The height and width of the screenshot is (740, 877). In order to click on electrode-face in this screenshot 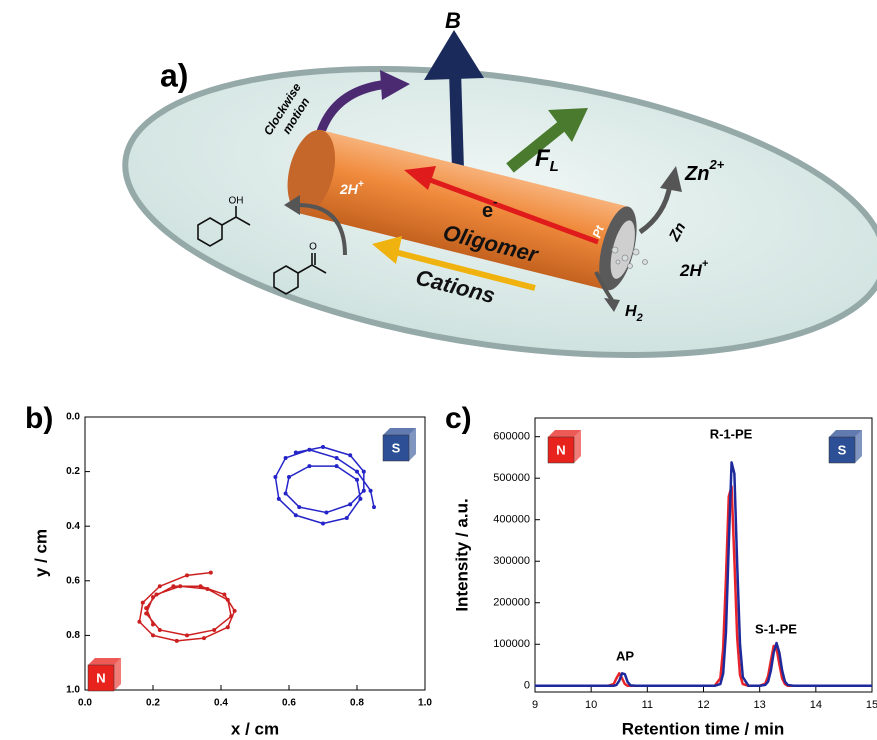, I will do `click(622, 249)`.